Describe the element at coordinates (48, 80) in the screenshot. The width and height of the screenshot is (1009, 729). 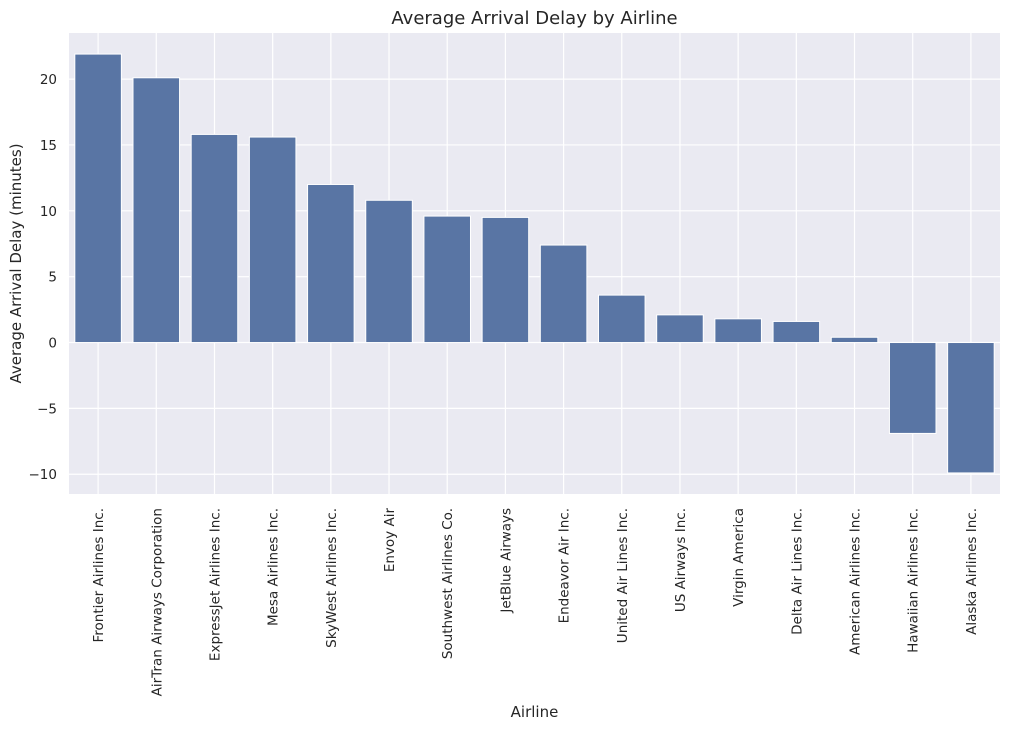
I see `y-tick-label: 20` at that location.